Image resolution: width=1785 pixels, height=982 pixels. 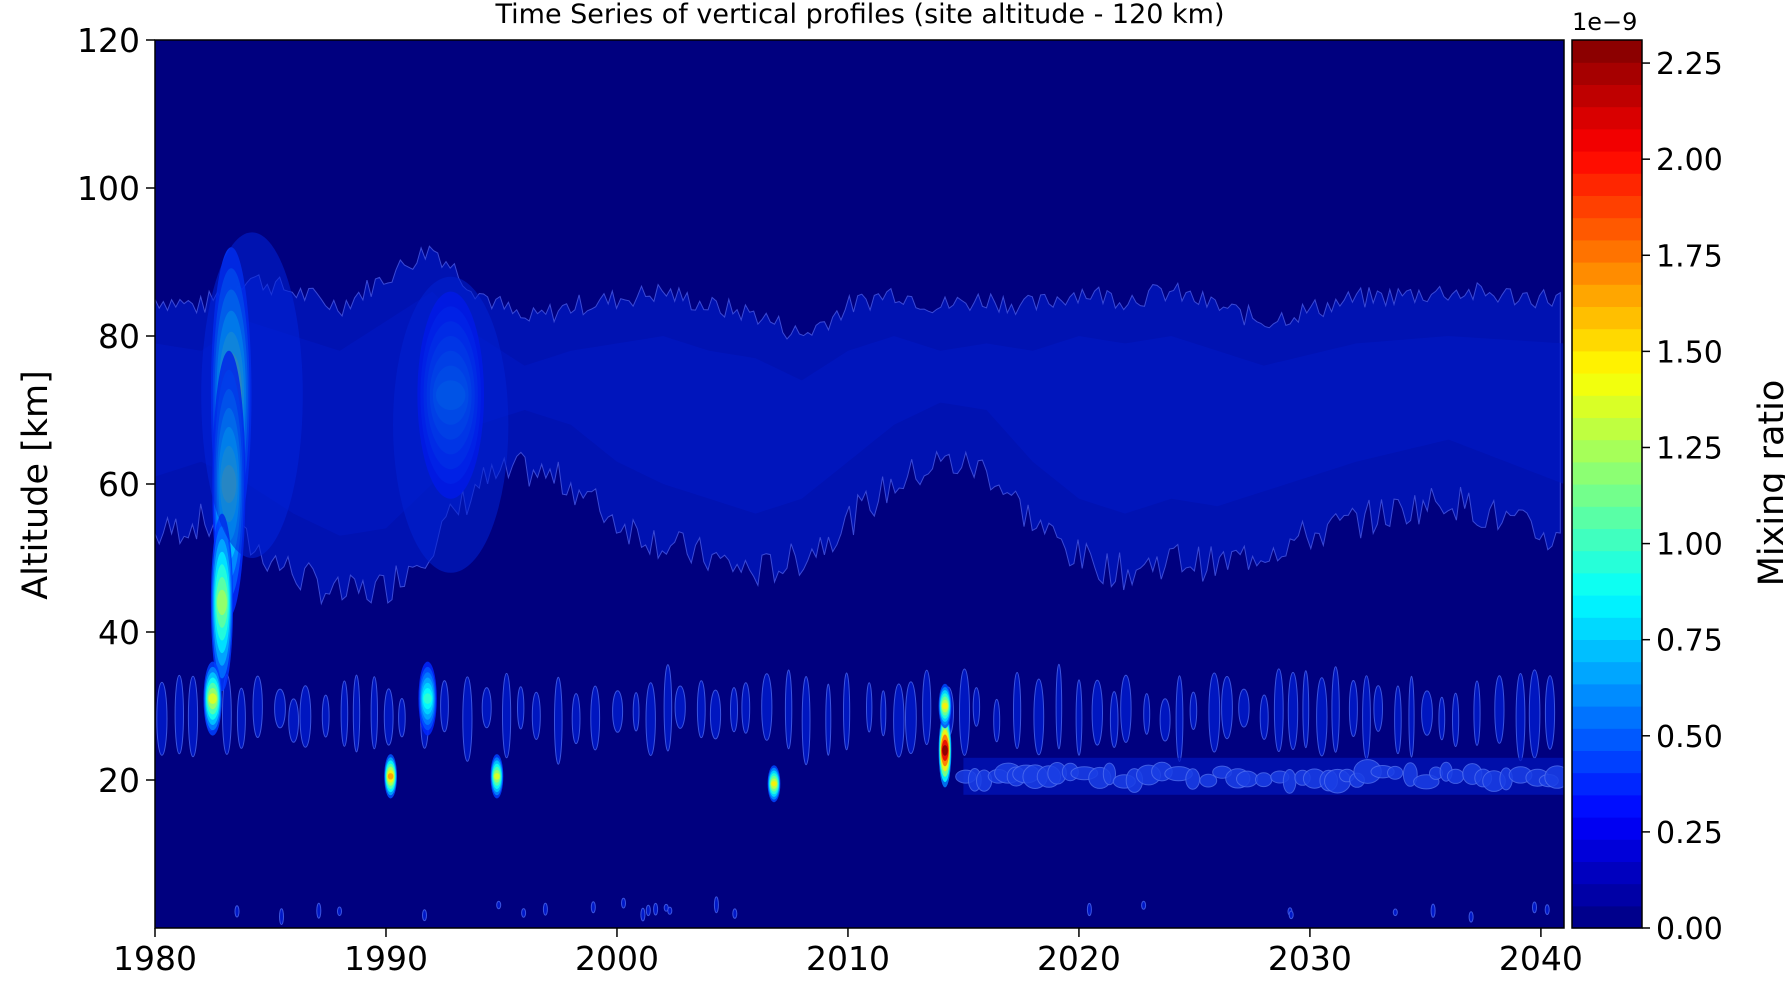 What do you see at coordinates (1689, 545) in the screenshot?
I see `colorbar-tick-label: 1.00` at bounding box center [1689, 545].